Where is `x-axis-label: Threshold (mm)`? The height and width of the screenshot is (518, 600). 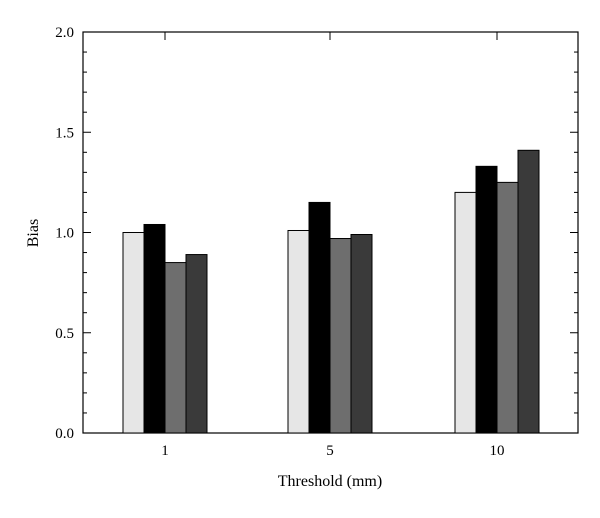
x-axis-label: Threshold (mm) is located at coordinates (330, 481).